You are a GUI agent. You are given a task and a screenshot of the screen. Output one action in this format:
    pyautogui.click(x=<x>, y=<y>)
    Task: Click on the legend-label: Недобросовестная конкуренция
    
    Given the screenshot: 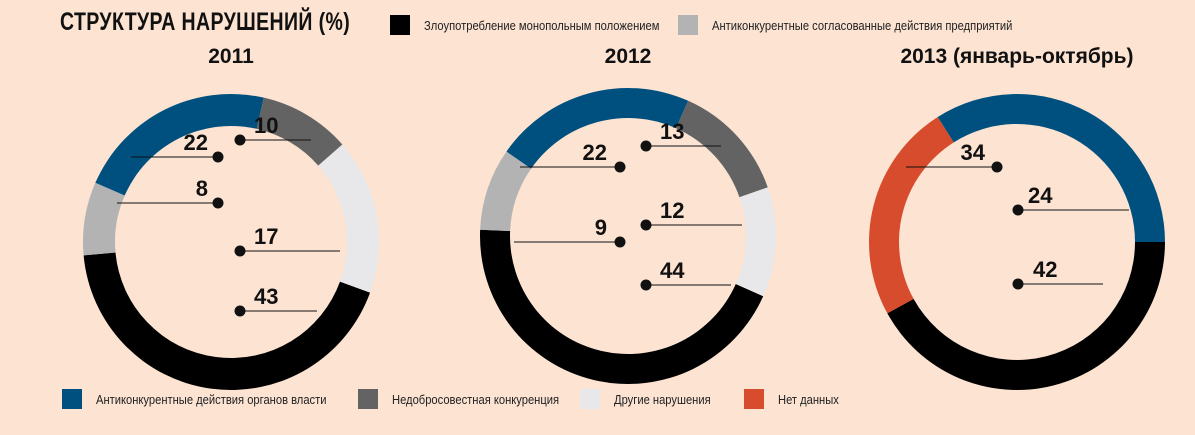 What is the action you would take?
    pyautogui.click(x=476, y=399)
    